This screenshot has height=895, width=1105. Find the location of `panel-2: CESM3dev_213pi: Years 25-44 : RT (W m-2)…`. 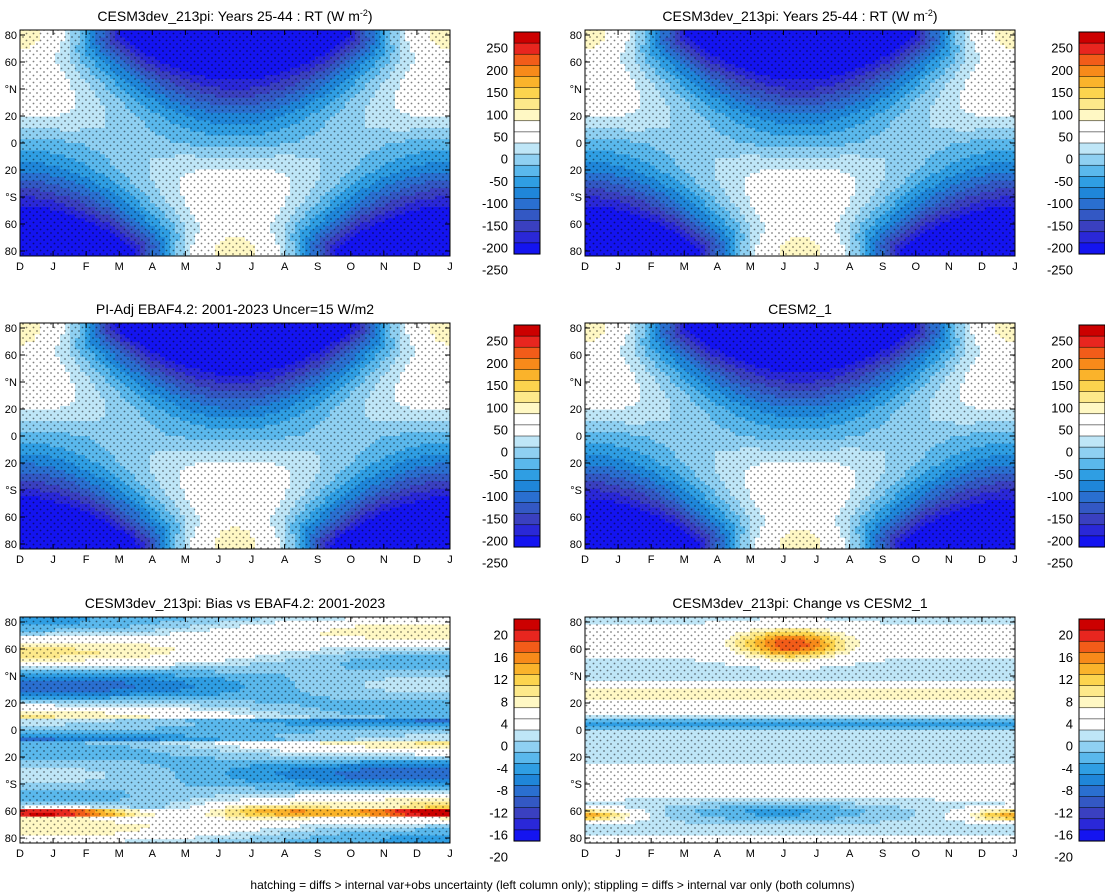

panel-2: CESM3dev_213pi: Years 25-44 : RT (W m-2)… is located at coordinates (837, 143).